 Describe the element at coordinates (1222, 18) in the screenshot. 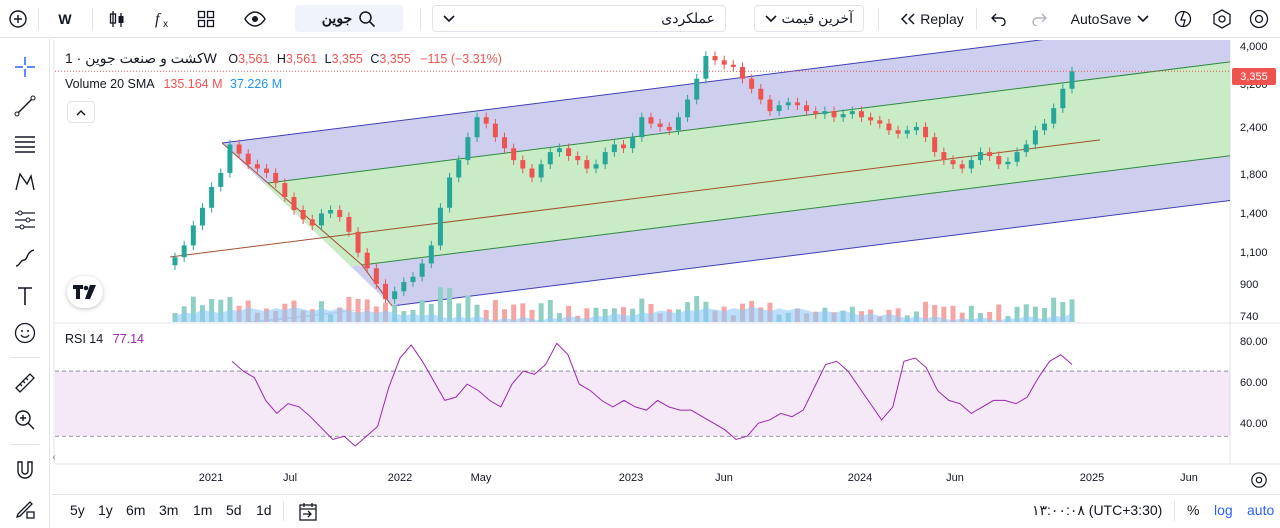

I see `settings-gear-icon` at that location.